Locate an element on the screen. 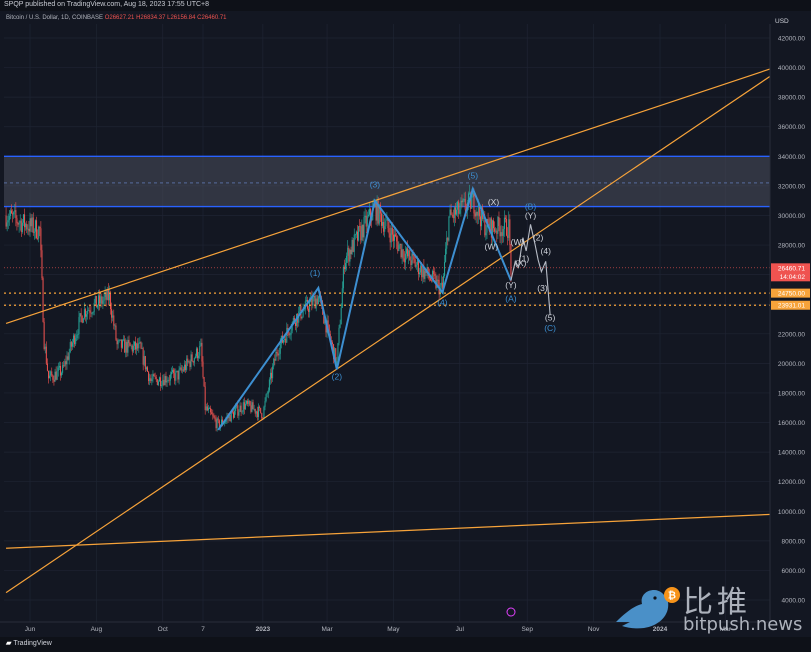 Image resolution: width=811 pixels, height=652 pixels. price-tag is located at coordinates (790, 305).